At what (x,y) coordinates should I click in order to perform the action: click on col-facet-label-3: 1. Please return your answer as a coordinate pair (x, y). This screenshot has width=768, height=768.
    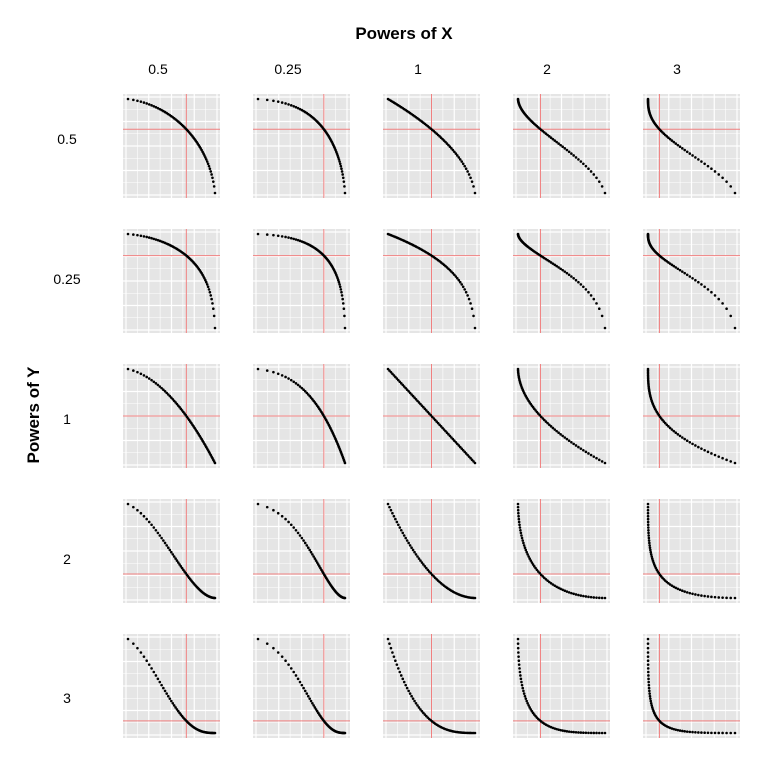
    Looking at the image, I should click on (418, 69).